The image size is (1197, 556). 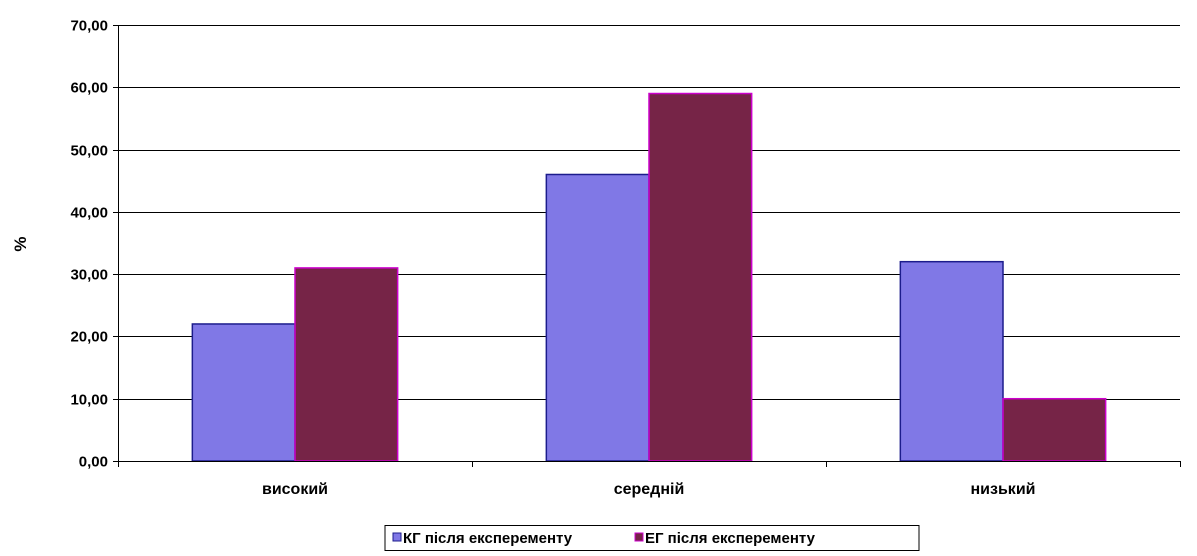 I want to click on x-category-label: високий, so click(x=295, y=489).